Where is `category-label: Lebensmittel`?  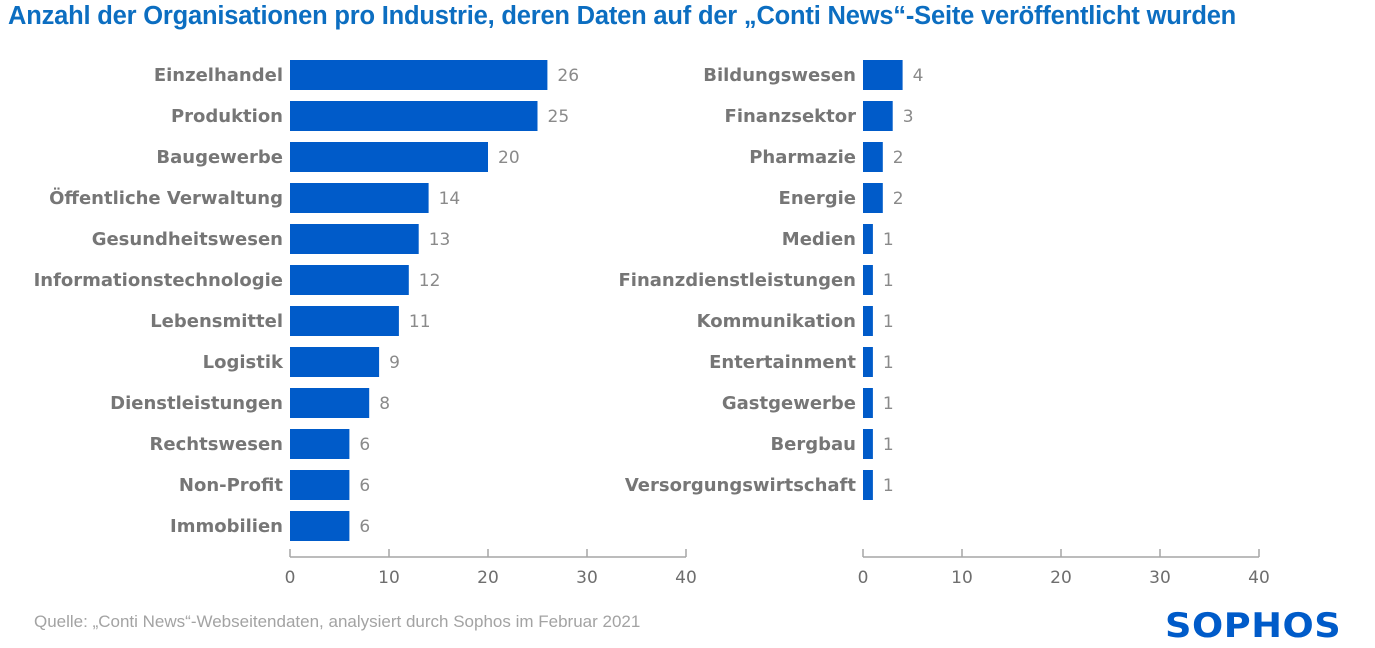 category-label: Lebensmittel is located at coordinates (216, 321).